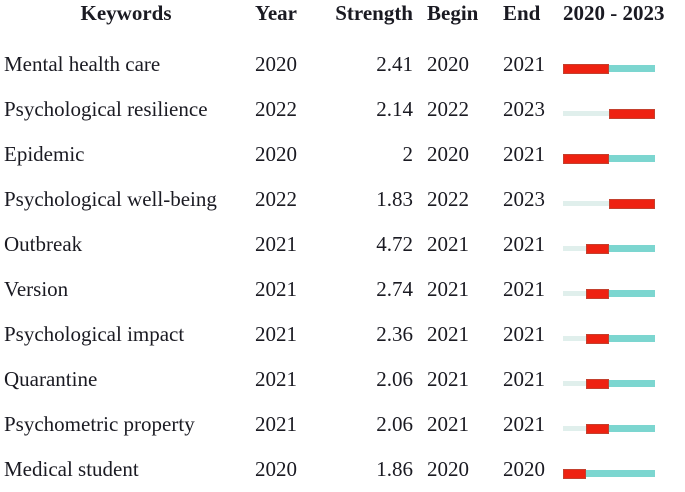 This screenshot has height=492, width=685. I want to click on keyword-cell: Psychological impact, so click(94, 334).